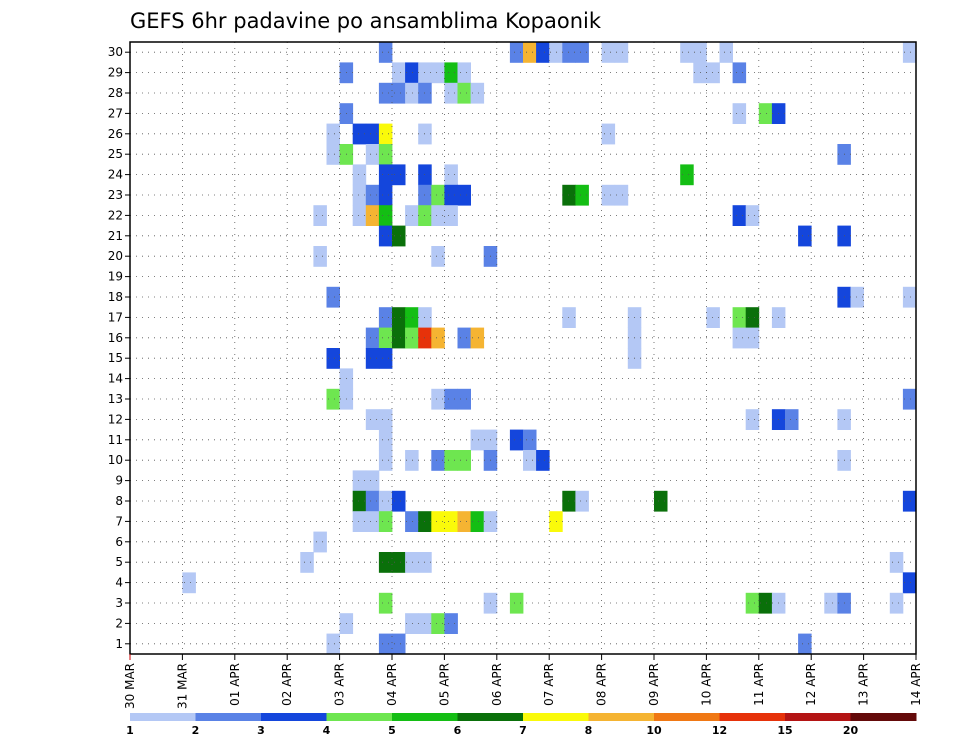 This screenshot has height=742, width=960. Describe the element at coordinates (851, 730) in the screenshot. I see `colorbar-label: 20` at that location.